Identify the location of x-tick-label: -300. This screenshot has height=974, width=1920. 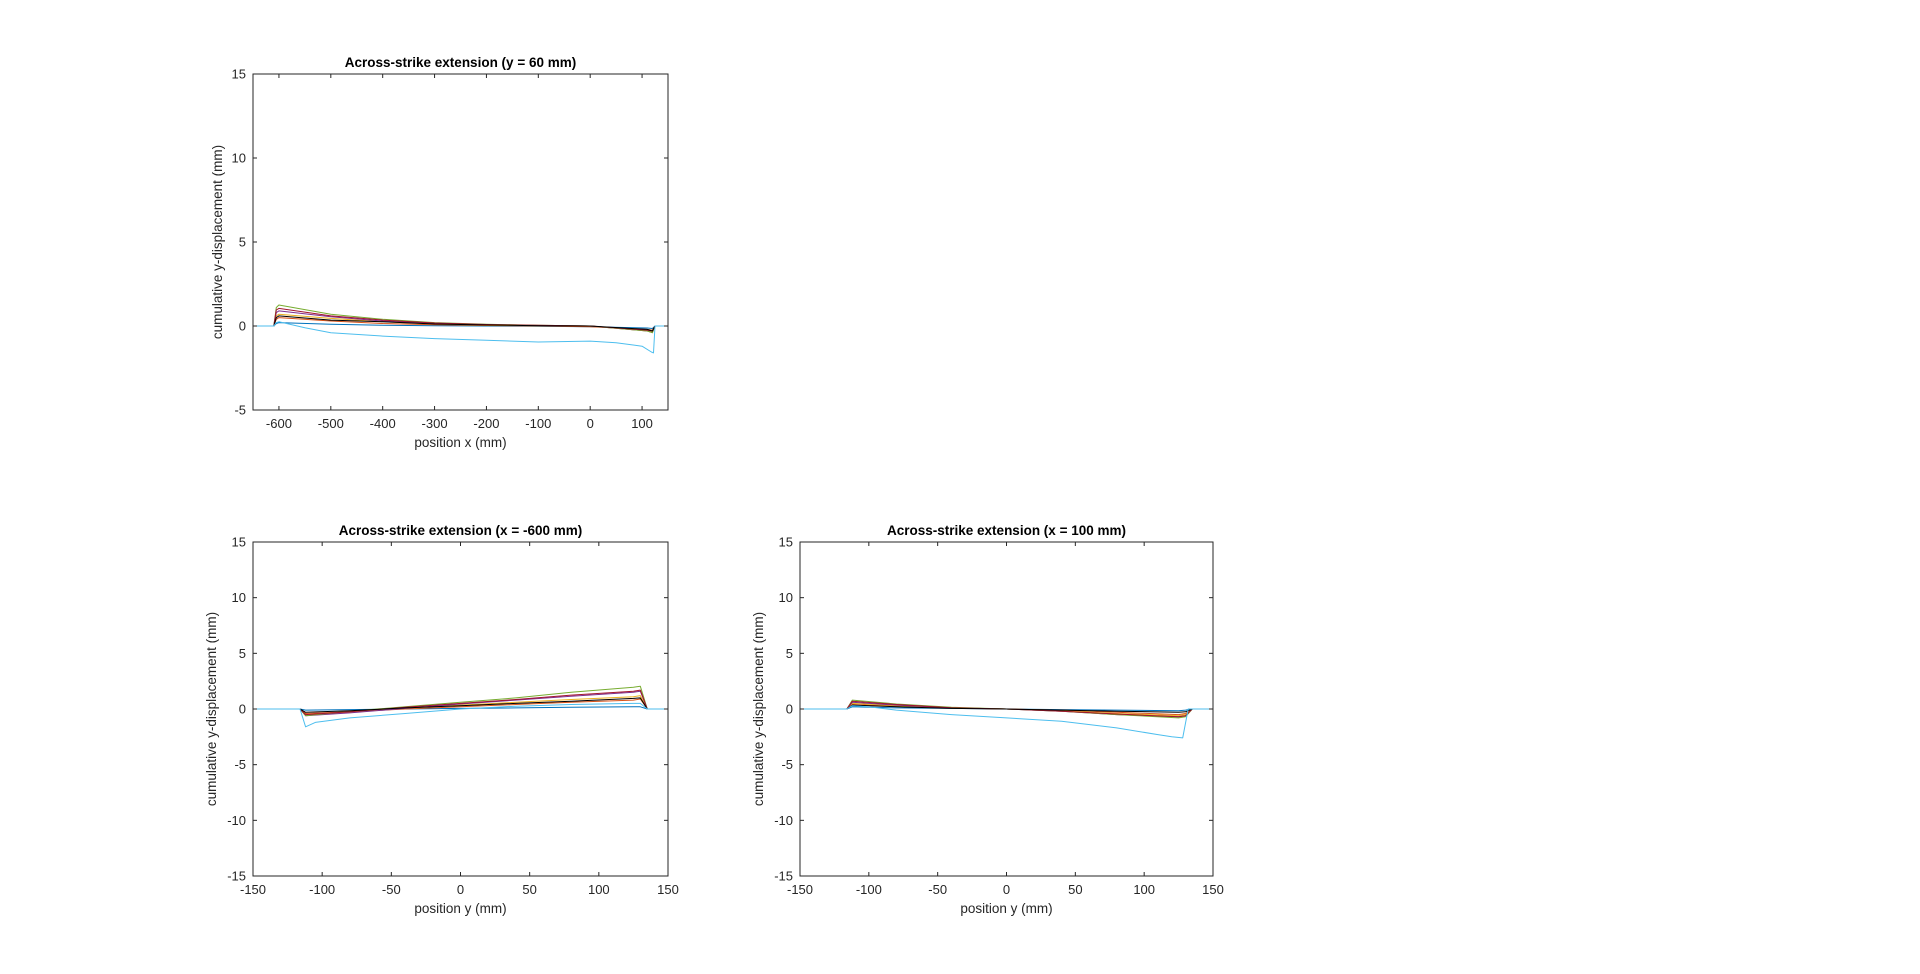
(435, 423).